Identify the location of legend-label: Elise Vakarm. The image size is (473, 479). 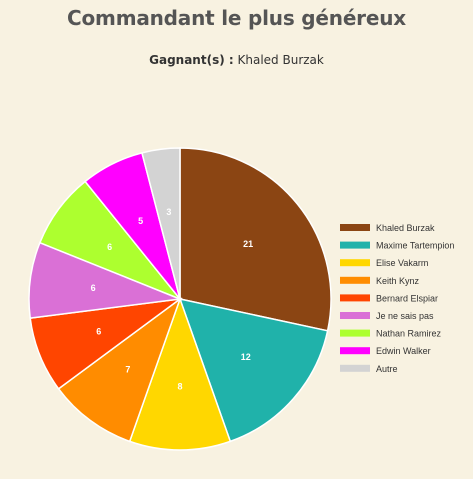
(402, 263).